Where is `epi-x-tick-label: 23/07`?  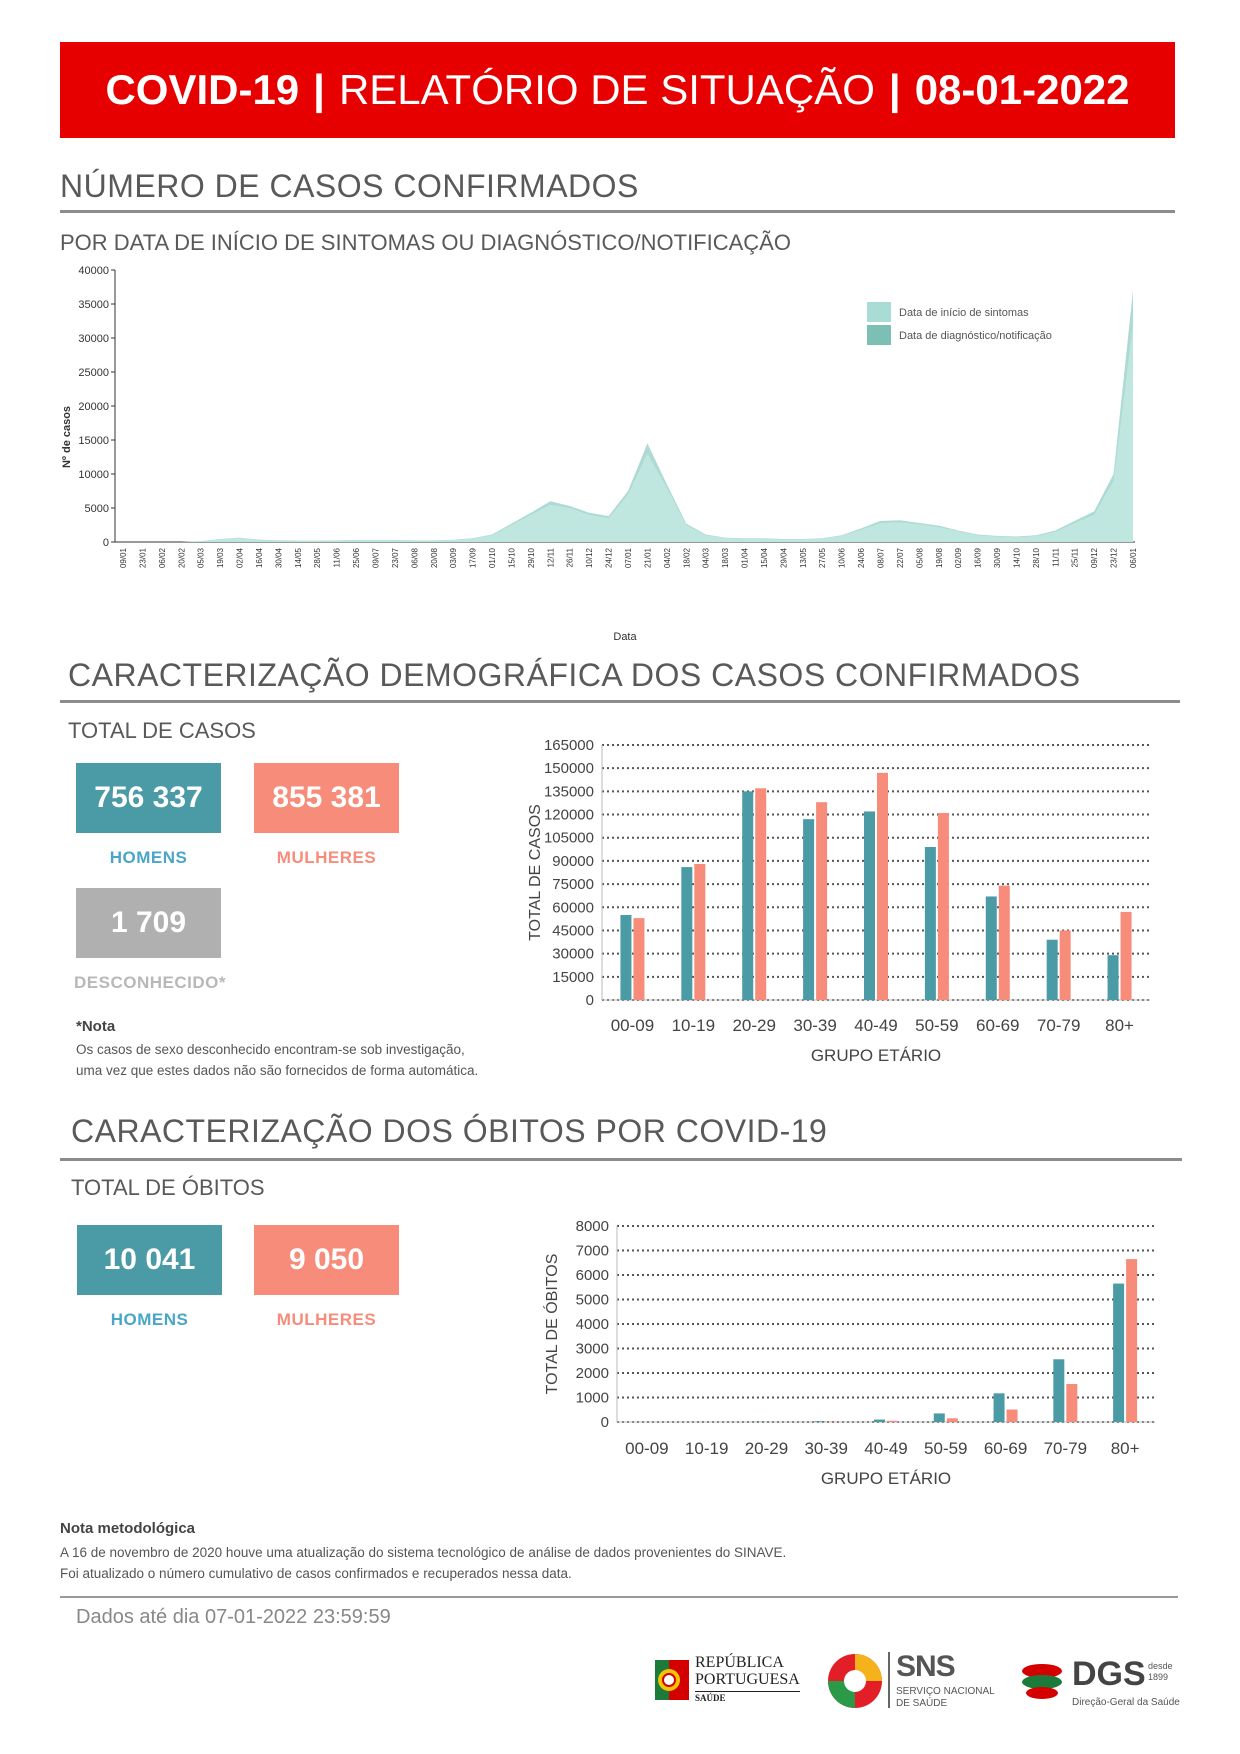 epi-x-tick-label: 23/07 is located at coordinates (395, 557).